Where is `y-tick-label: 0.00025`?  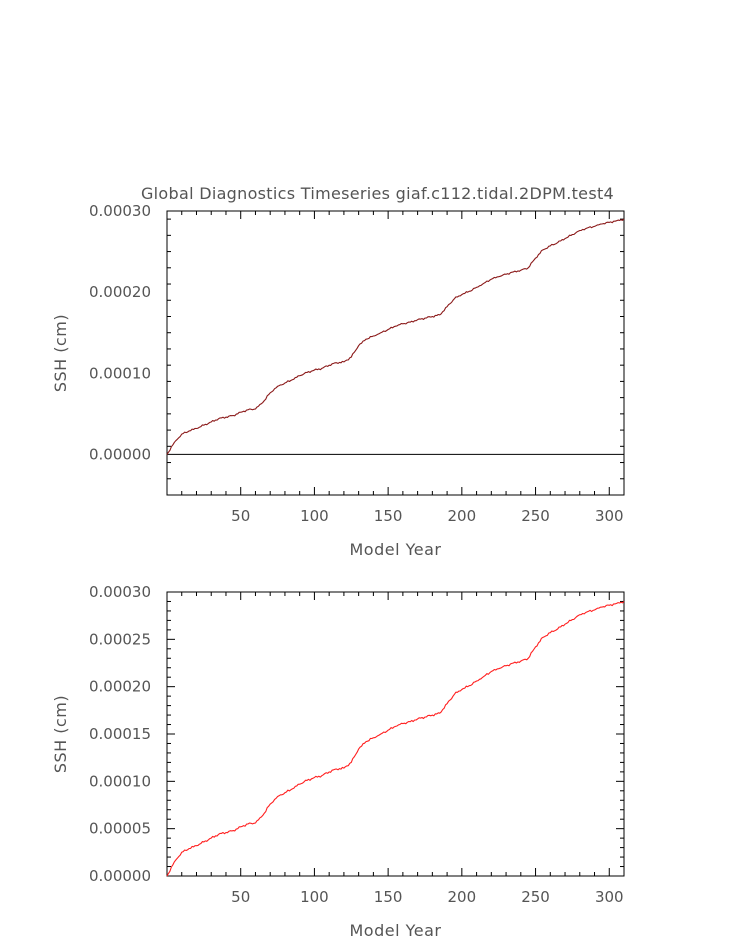 y-tick-label: 0.00025 is located at coordinates (120, 639).